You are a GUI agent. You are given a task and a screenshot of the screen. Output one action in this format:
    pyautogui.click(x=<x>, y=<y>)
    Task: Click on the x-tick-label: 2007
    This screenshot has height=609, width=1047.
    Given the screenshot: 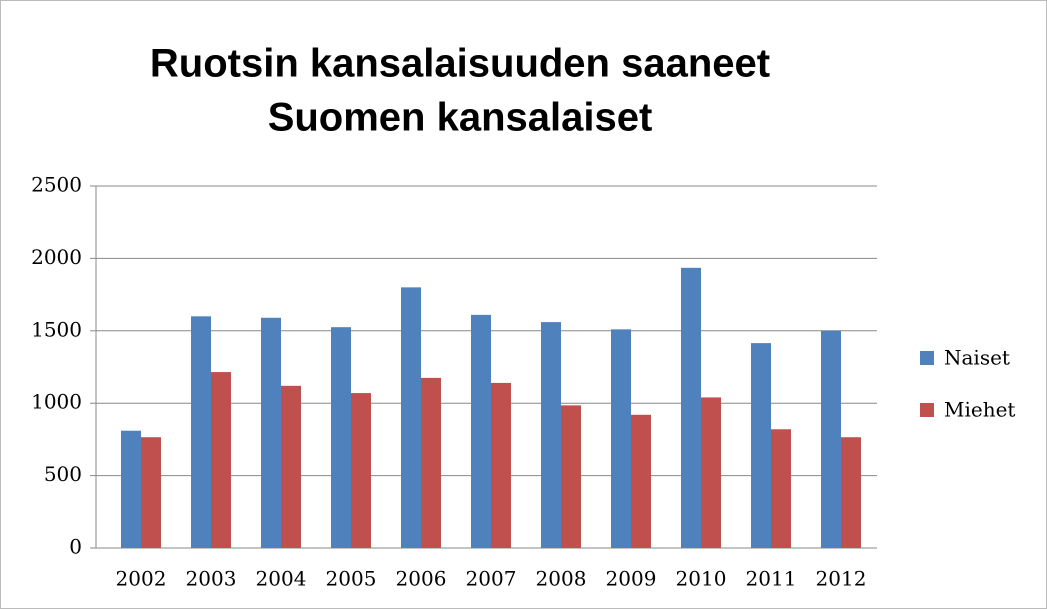 What is the action you would take?
    pyautogui.click(x=491, y=579)
    